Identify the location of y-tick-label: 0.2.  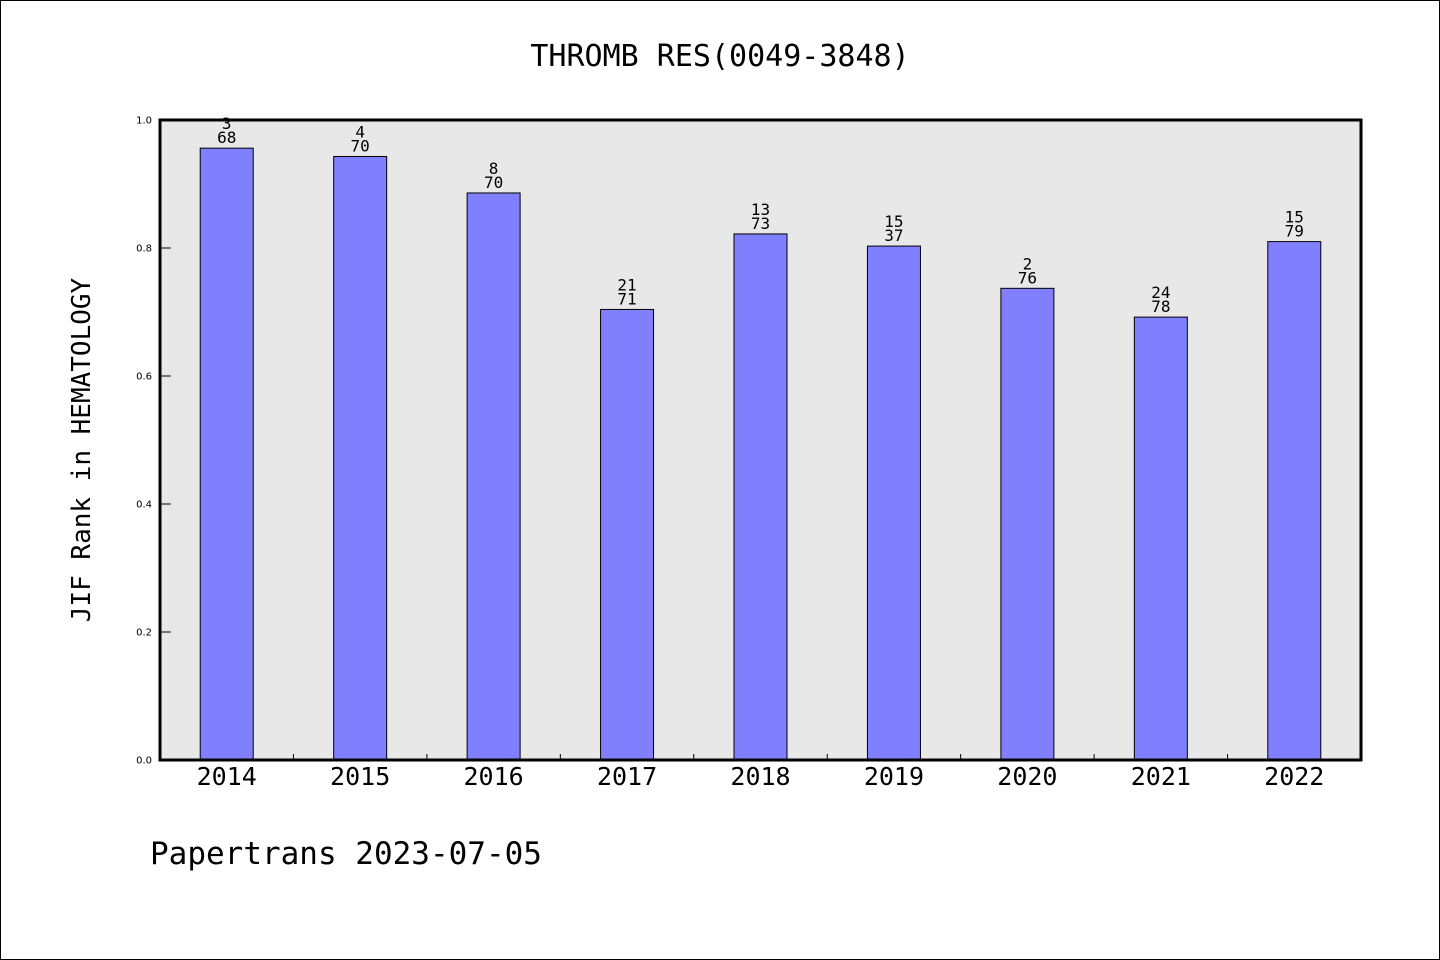
(144, 633).